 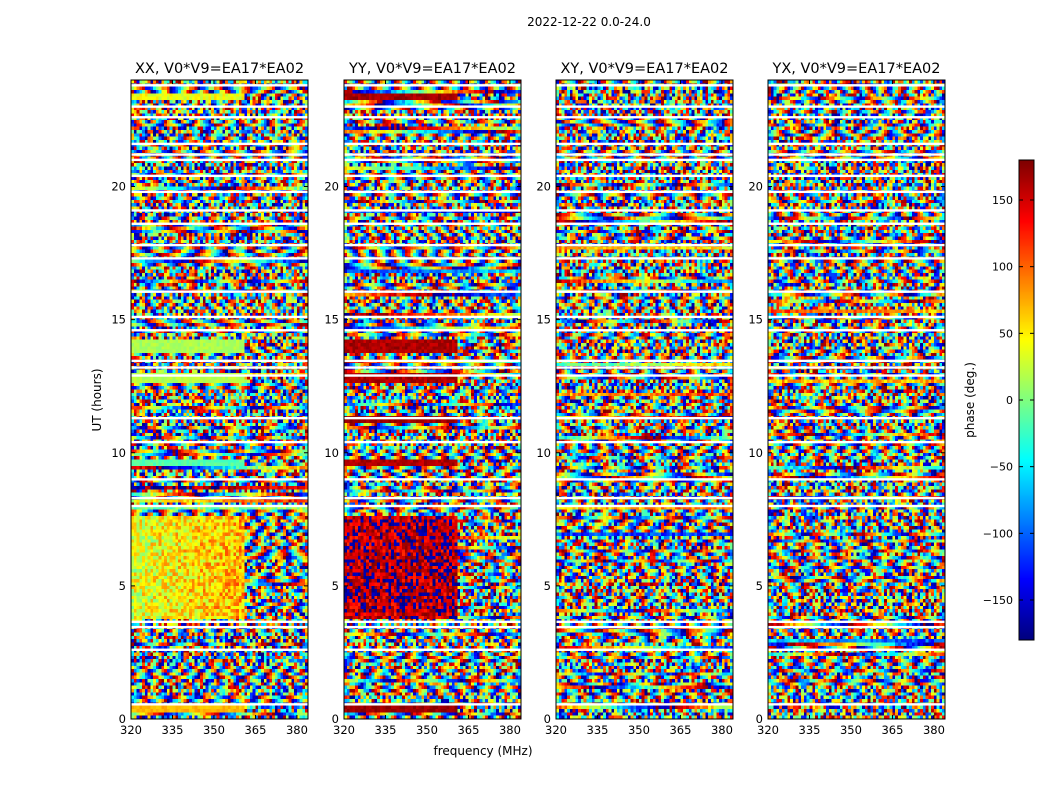 I want to click on axes-frame, so click(x=219, y=399).